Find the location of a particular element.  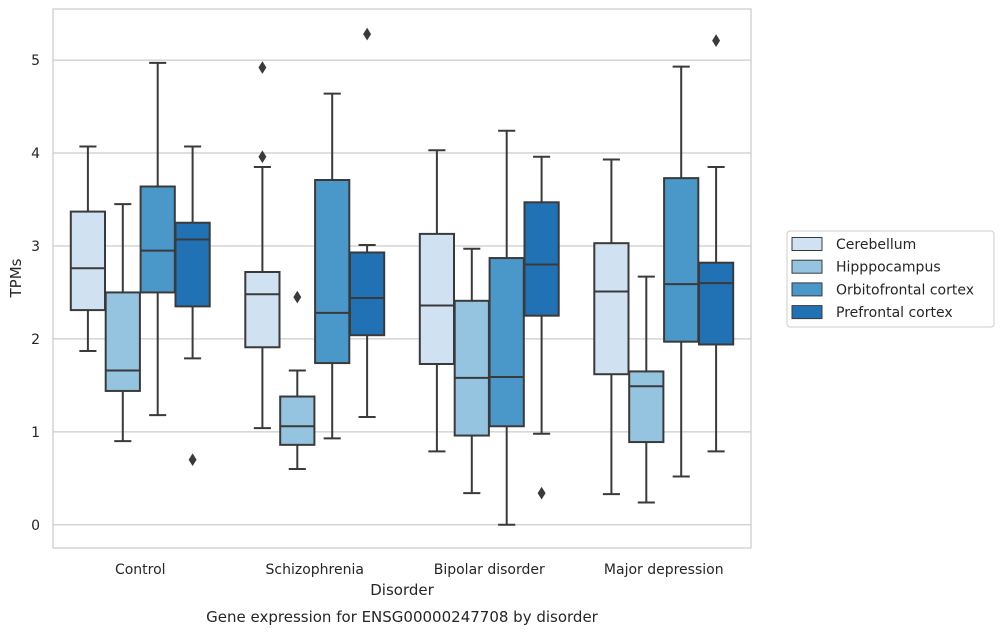

legend-label: Prefrontal cortex is located at coordinates (894, 313).